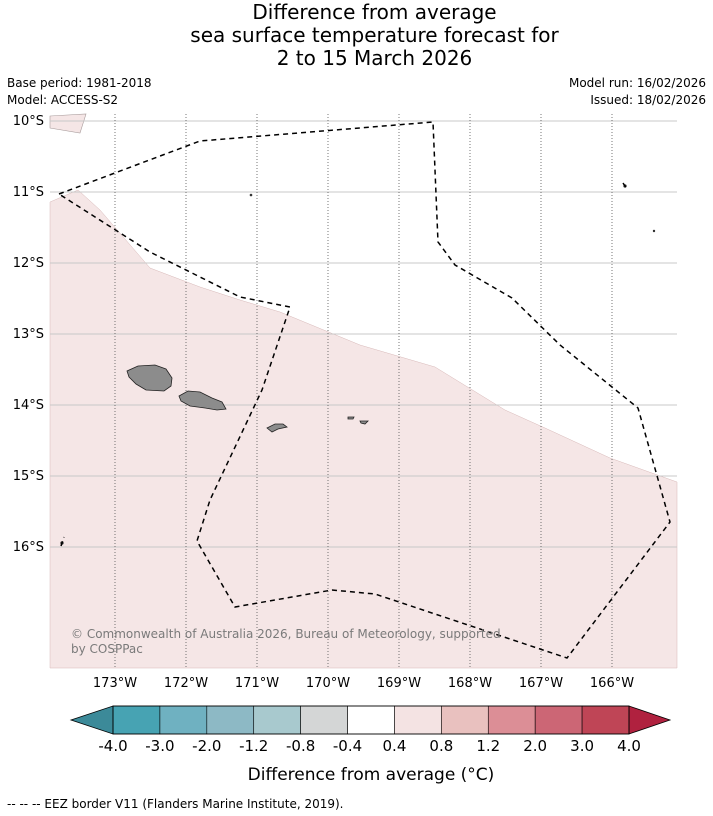 Image resolution: width=713 pixels, height=816 pixels. I want to click on colorbar-swatches, so click(371, 720).